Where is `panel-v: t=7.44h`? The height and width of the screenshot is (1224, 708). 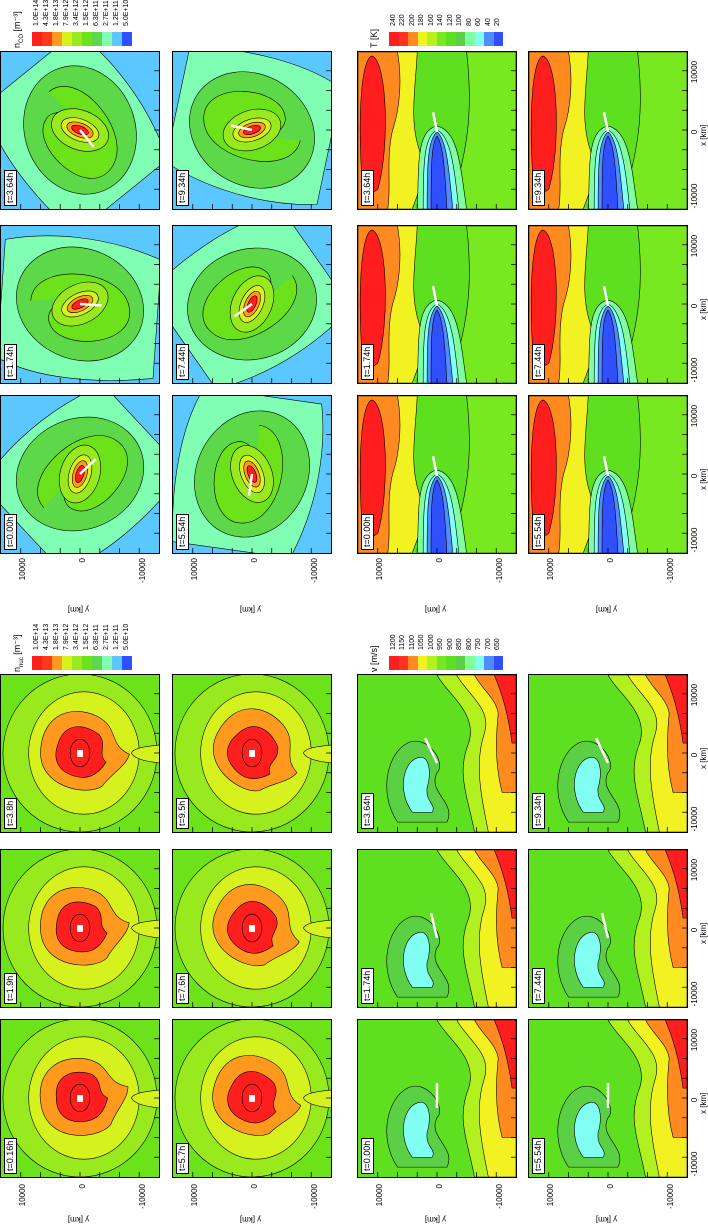
panel-v: t=7.44h is located at coordinates (608, 928).